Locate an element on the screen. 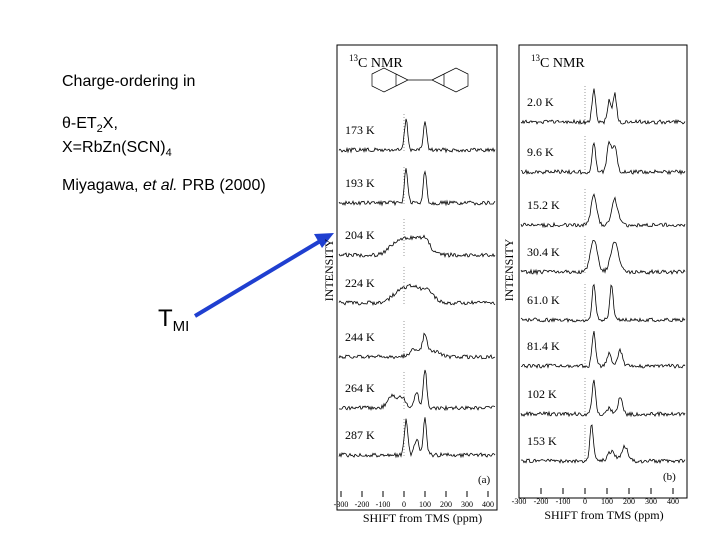 The height and width of the screenshot is (540, 720). formula-prefix: θ-ET is located at coordinates (79, 123).